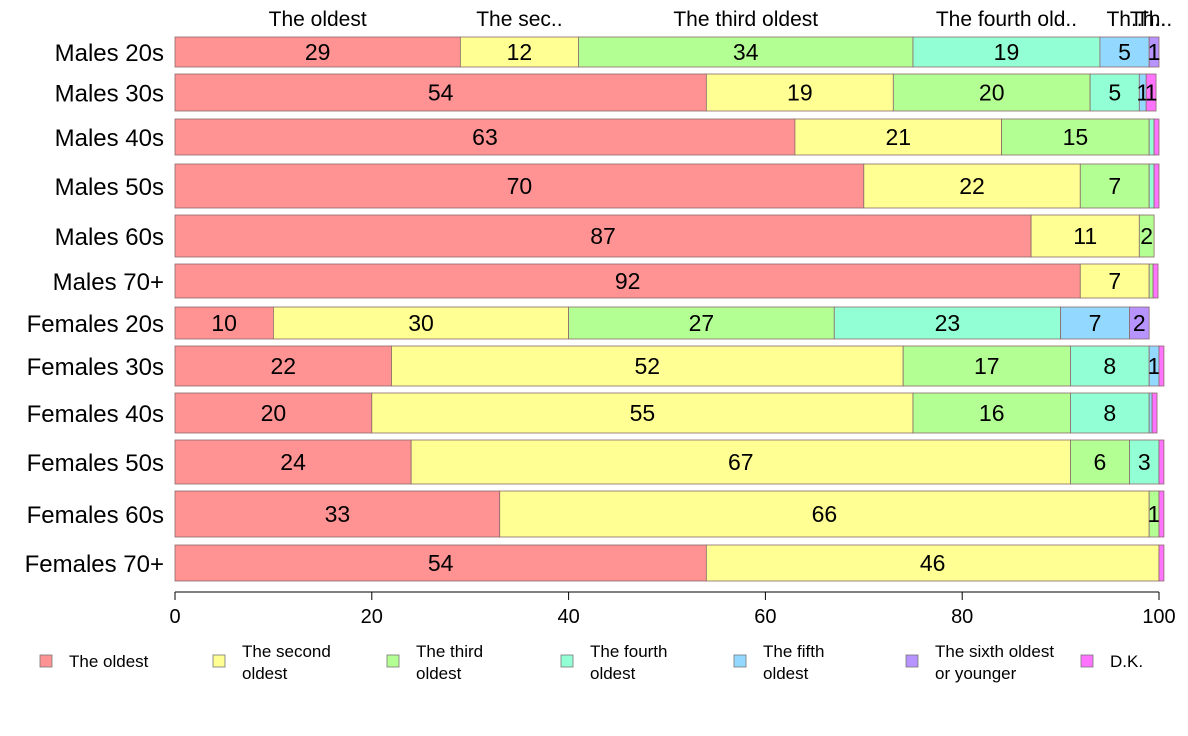  I want to click on category-label: Males 70+, so click(108, 282).